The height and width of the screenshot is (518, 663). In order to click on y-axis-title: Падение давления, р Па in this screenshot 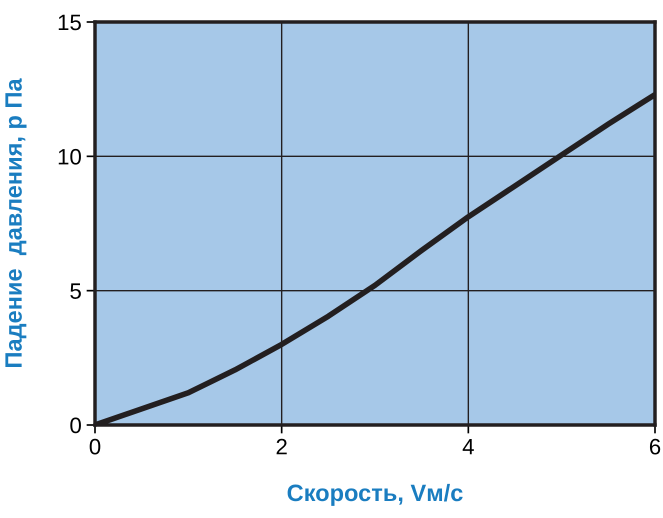, I will do `click(16, 222)`.